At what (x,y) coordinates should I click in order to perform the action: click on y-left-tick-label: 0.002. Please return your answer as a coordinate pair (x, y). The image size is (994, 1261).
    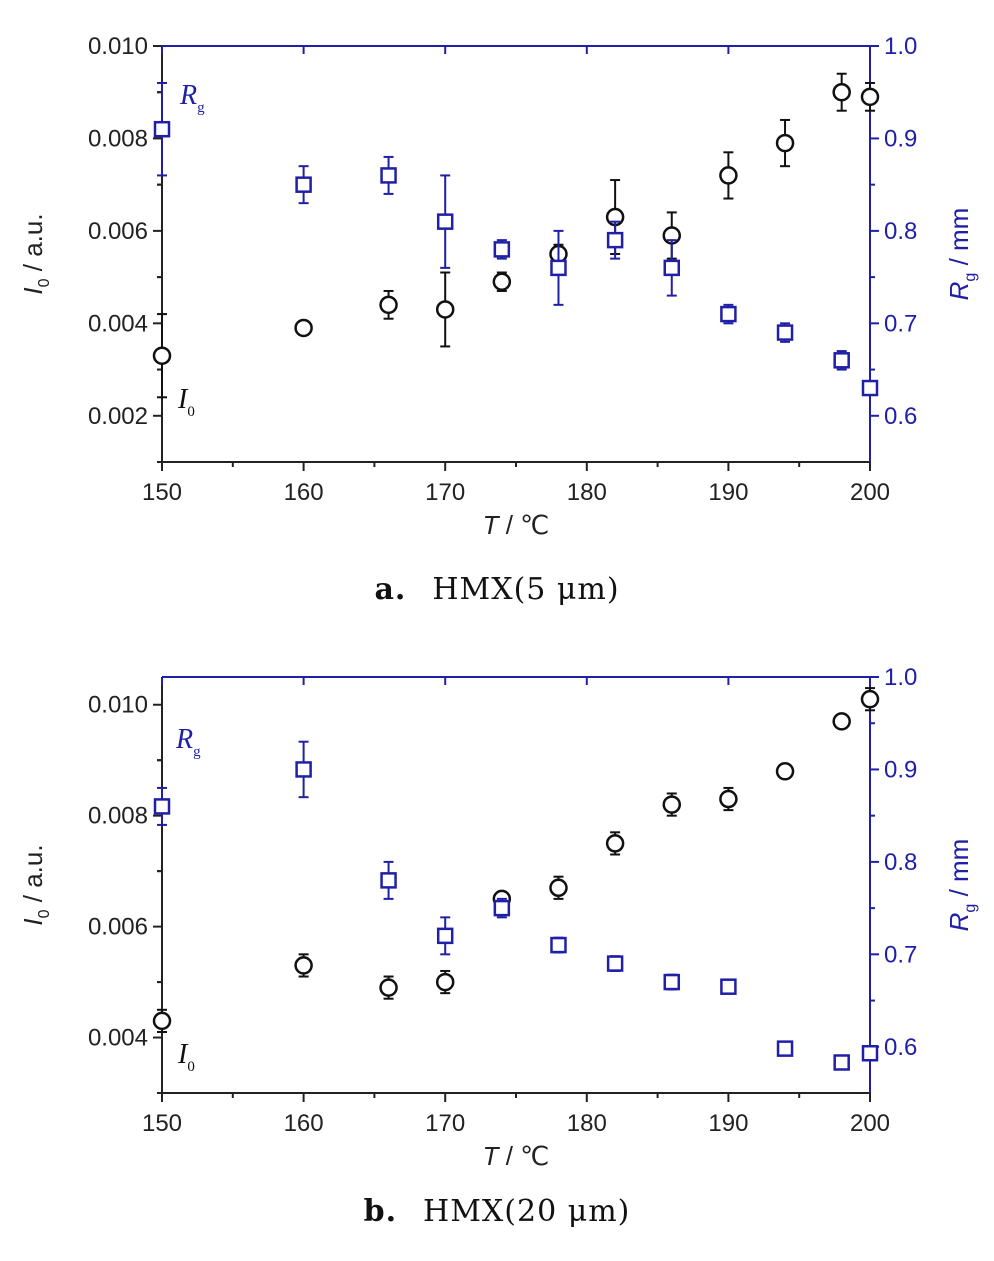
    Looking at the image, I should click on (118, 416).